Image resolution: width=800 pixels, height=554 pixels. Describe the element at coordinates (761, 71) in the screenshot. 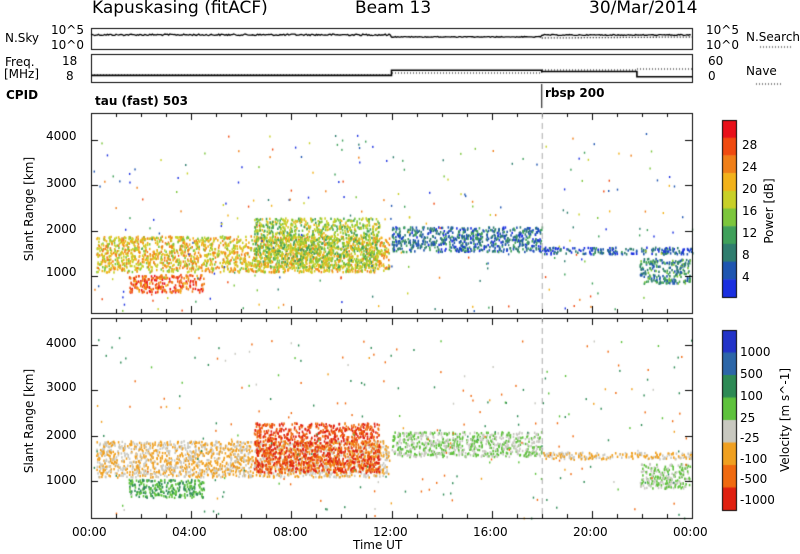

I see `nave-label: Nave` at that location.